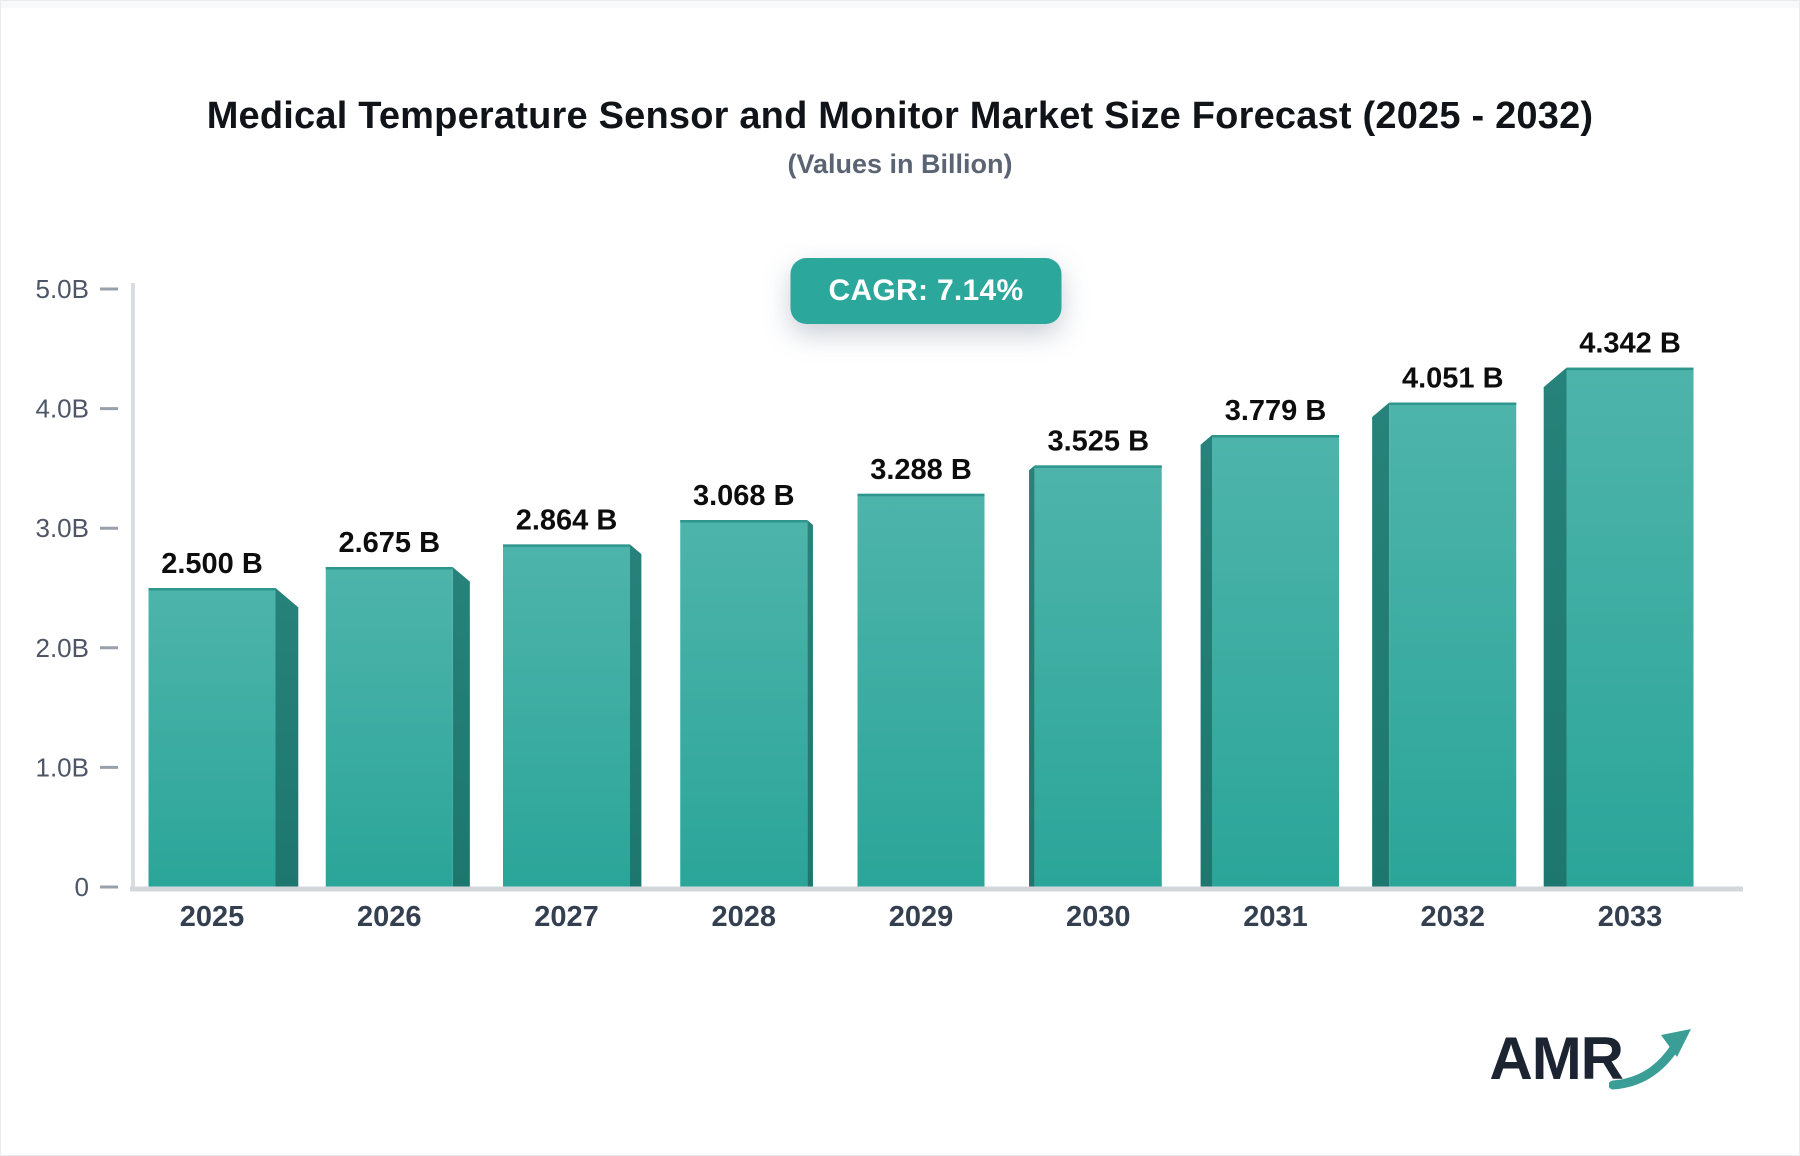 This screenshot has height=1156, width=1800. What do you see at coordinates (1453, 644) in the screenshot?
I see `bar-2032` at bounding box center [1453, 644].